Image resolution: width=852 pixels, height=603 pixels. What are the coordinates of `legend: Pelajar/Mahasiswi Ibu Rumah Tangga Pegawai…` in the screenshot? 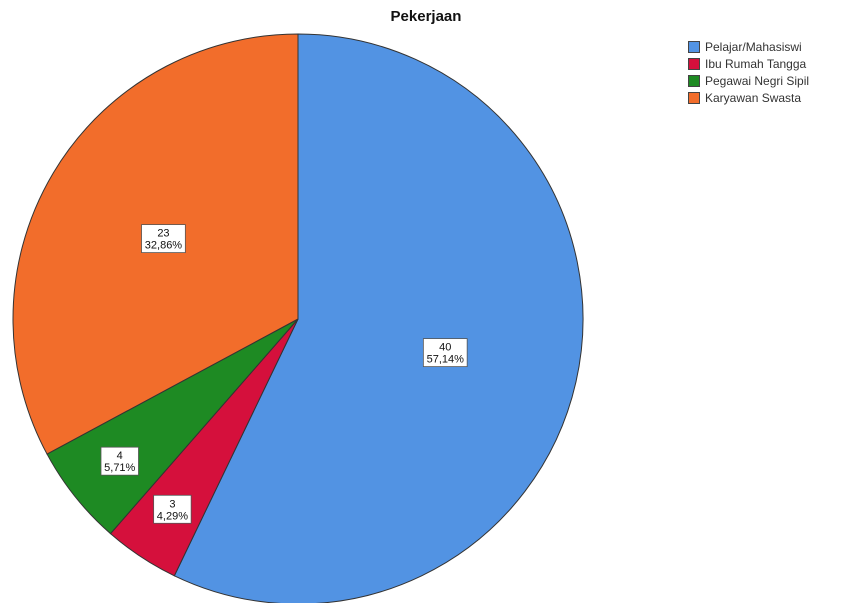 It's located at (748, 72).